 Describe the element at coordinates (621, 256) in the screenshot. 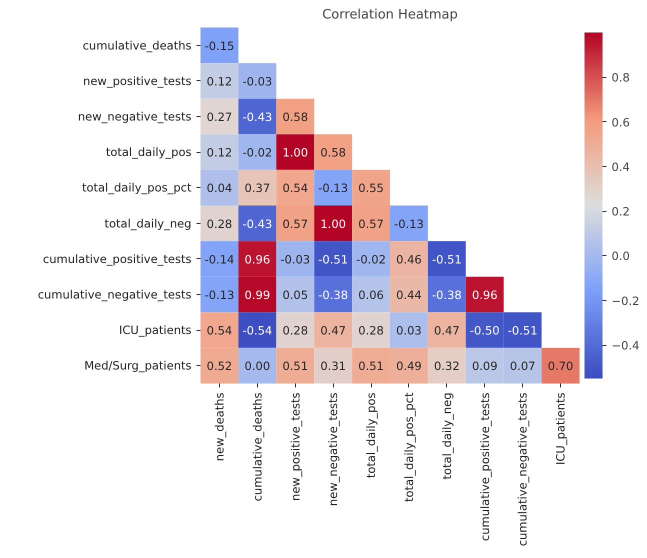

I see `text: 0.0` at that location.